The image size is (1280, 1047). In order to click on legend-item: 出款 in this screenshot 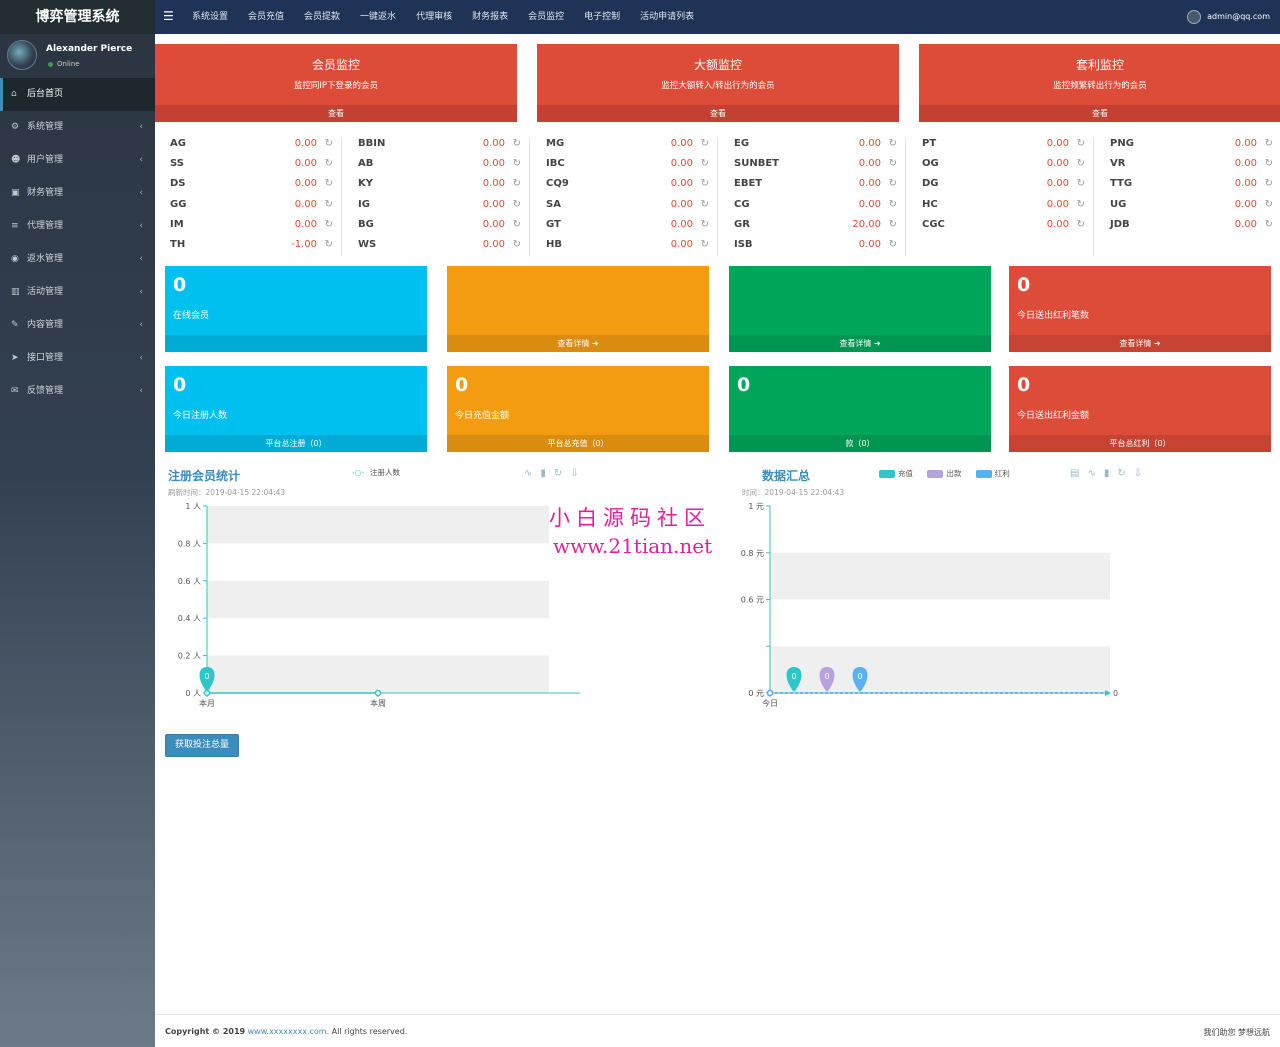, I will do `click(947, 473)`.